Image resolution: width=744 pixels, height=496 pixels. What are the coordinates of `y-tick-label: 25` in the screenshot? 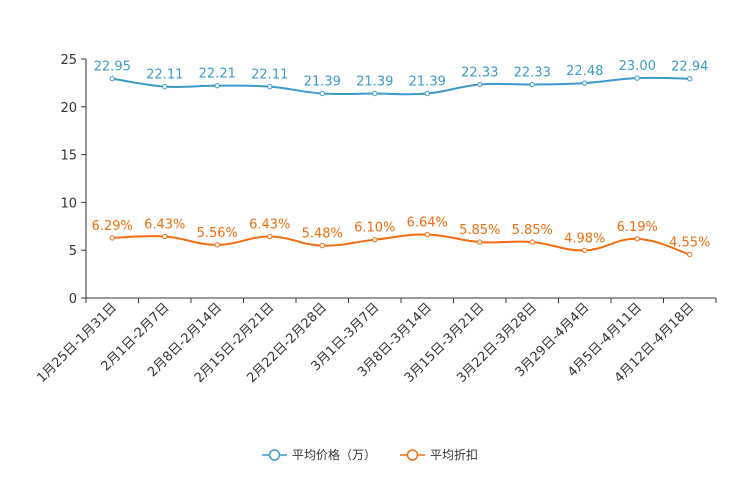 It's located at (68, 60).